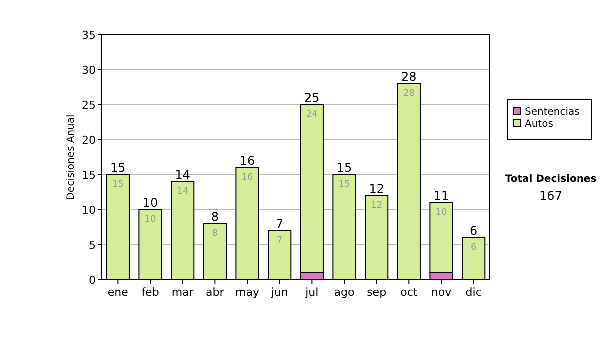 The image size is (600, 340). I want to click on total-label: 6, so click(474, 231).